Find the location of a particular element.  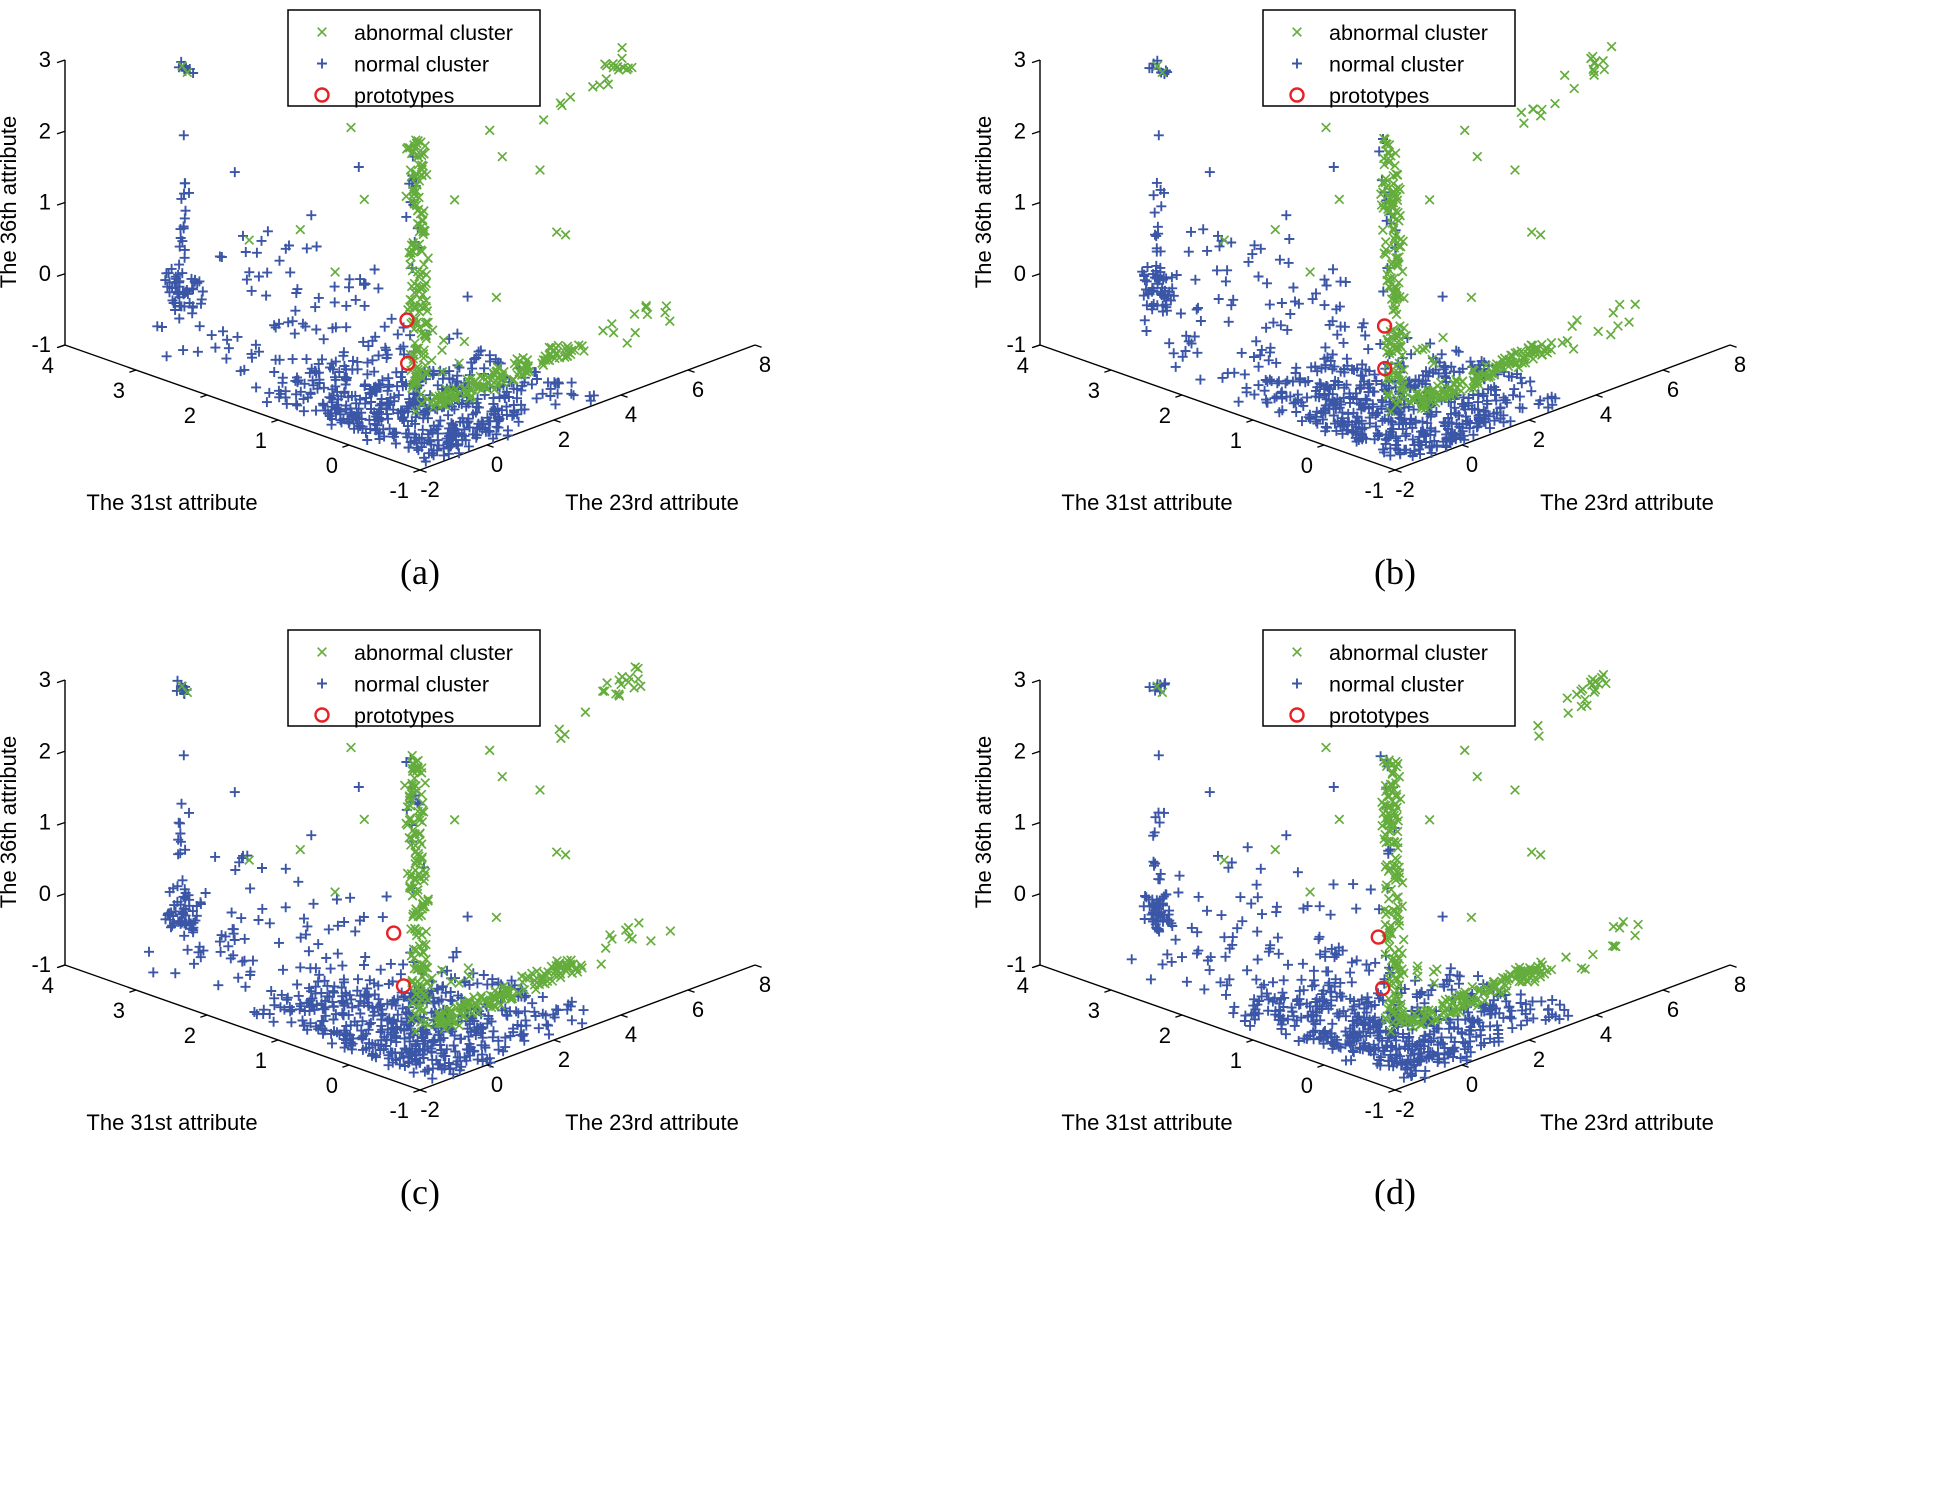

legend-label: normal cluster is located at coordinates (1396, 685).